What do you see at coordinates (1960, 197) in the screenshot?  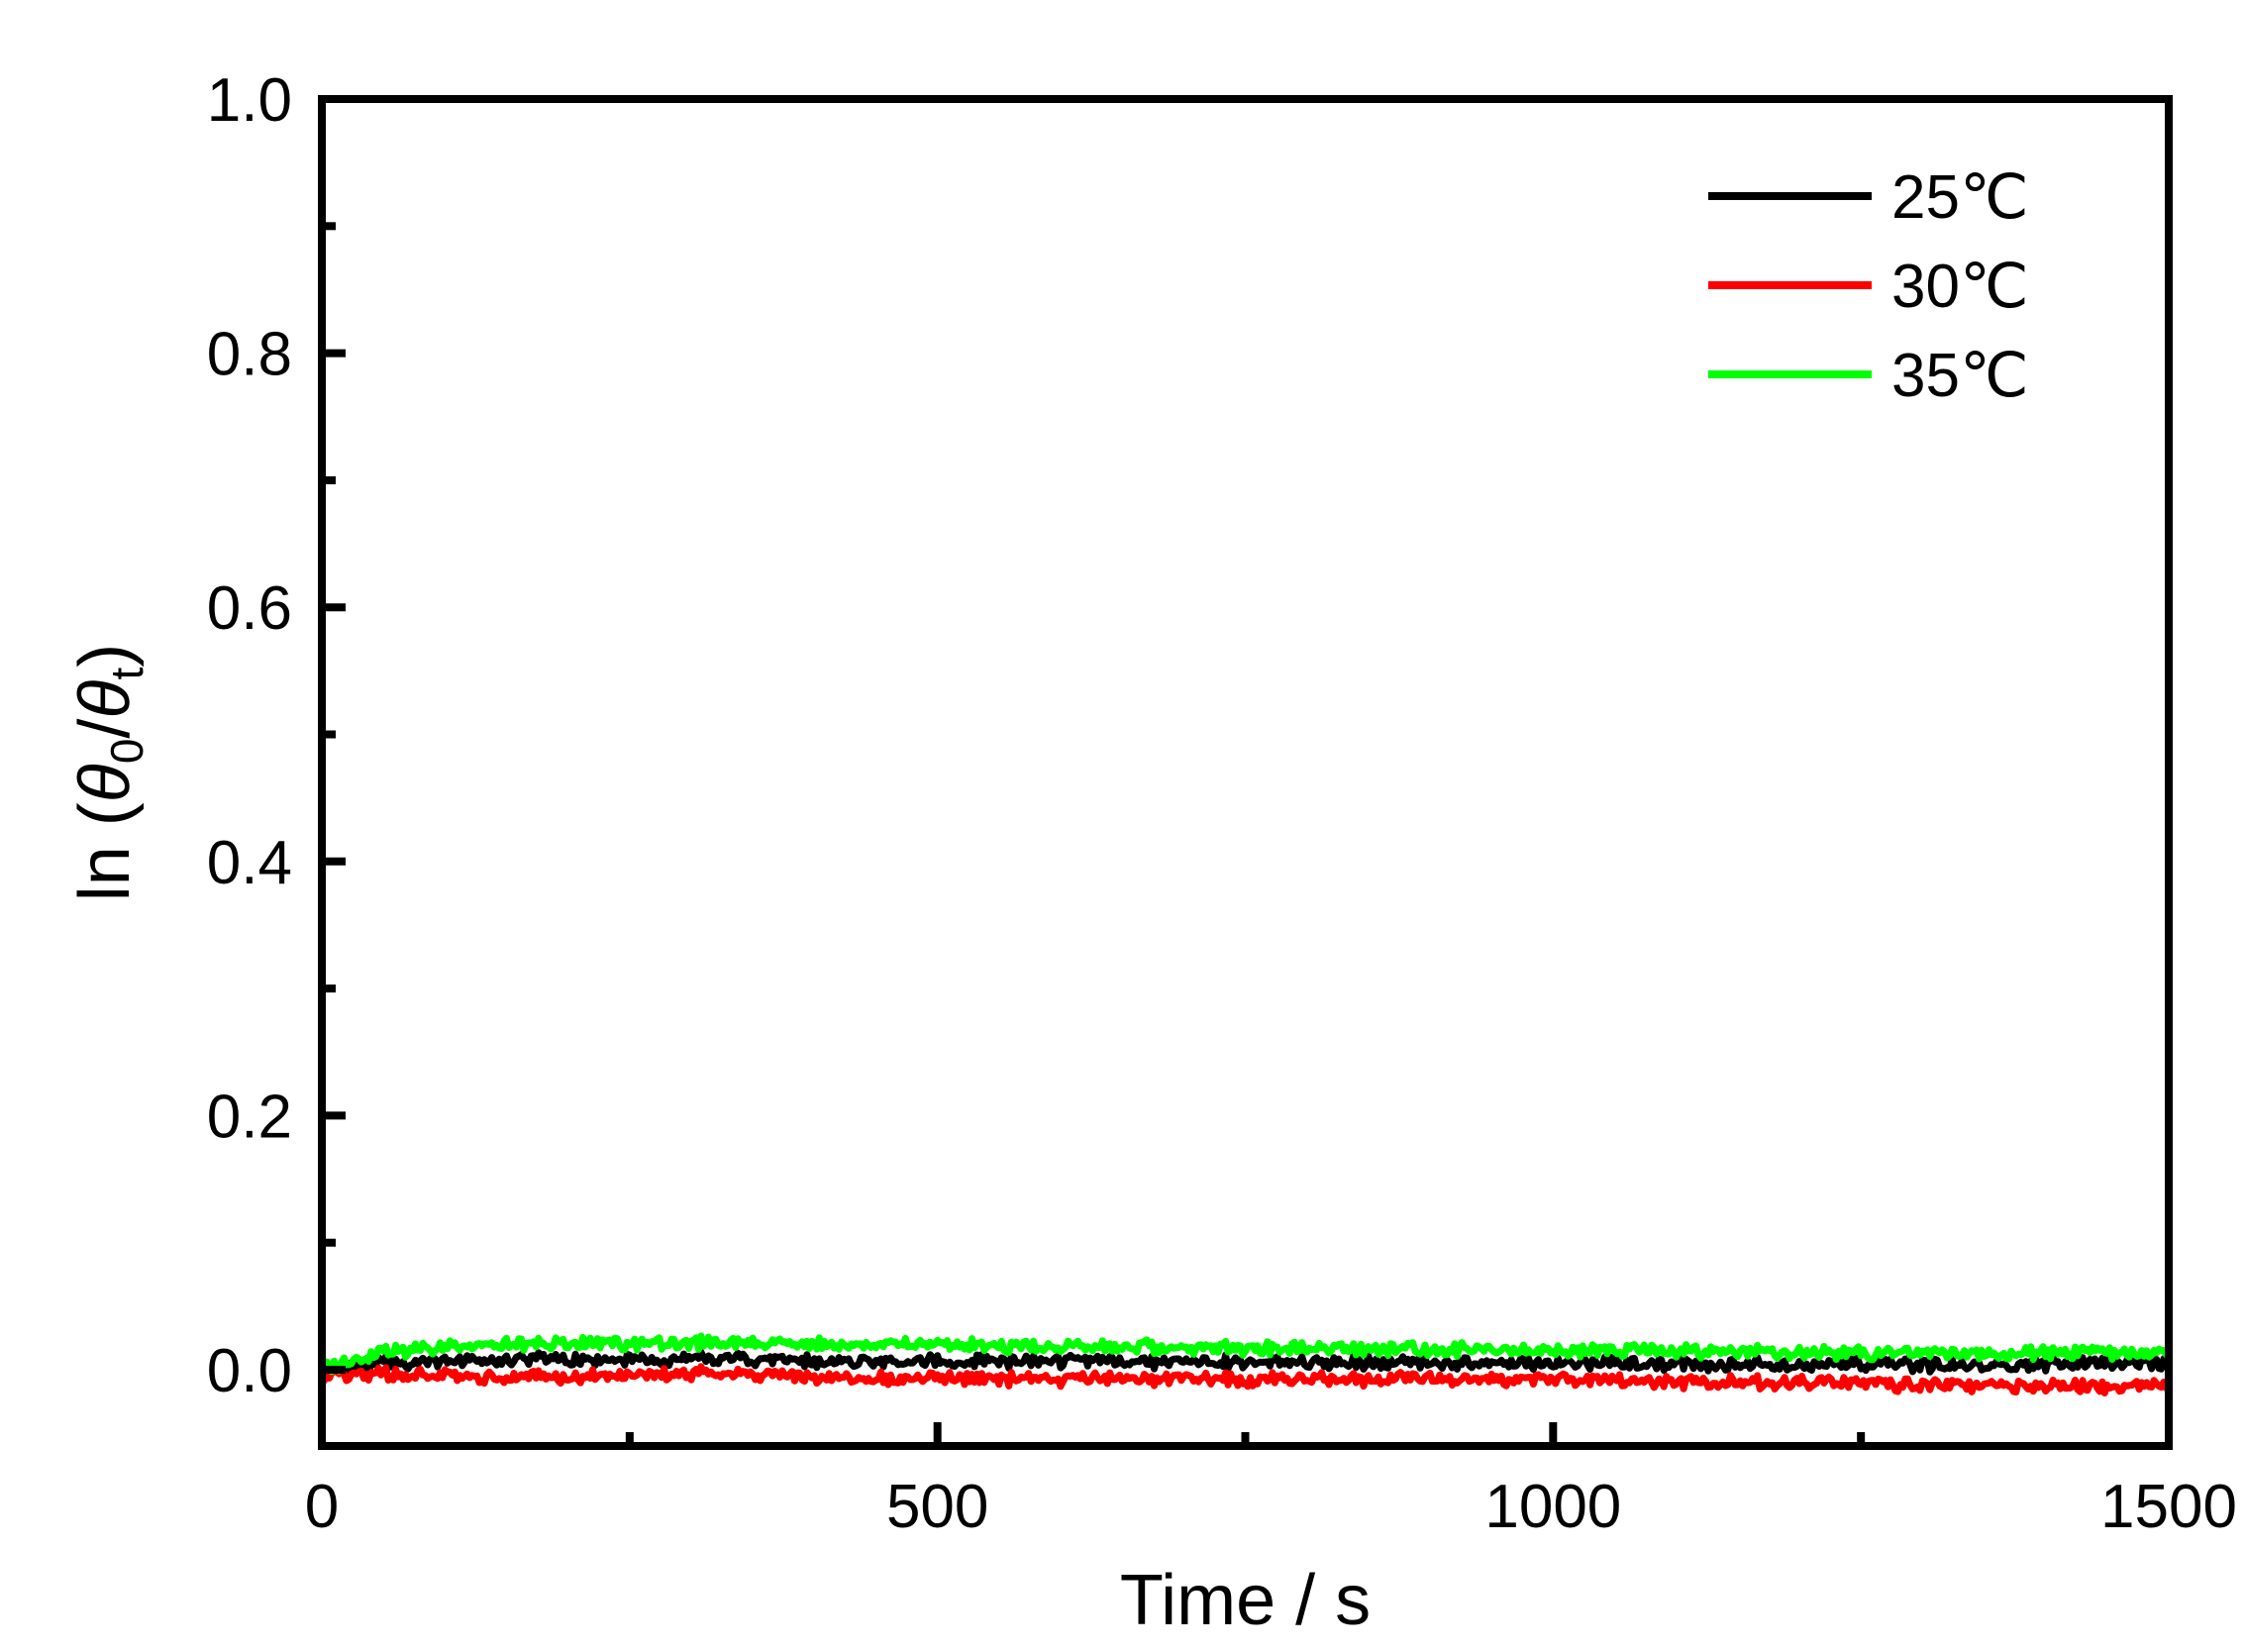 I see `legend-label-25℃: 25℃` at bounding box center [1960, 197].